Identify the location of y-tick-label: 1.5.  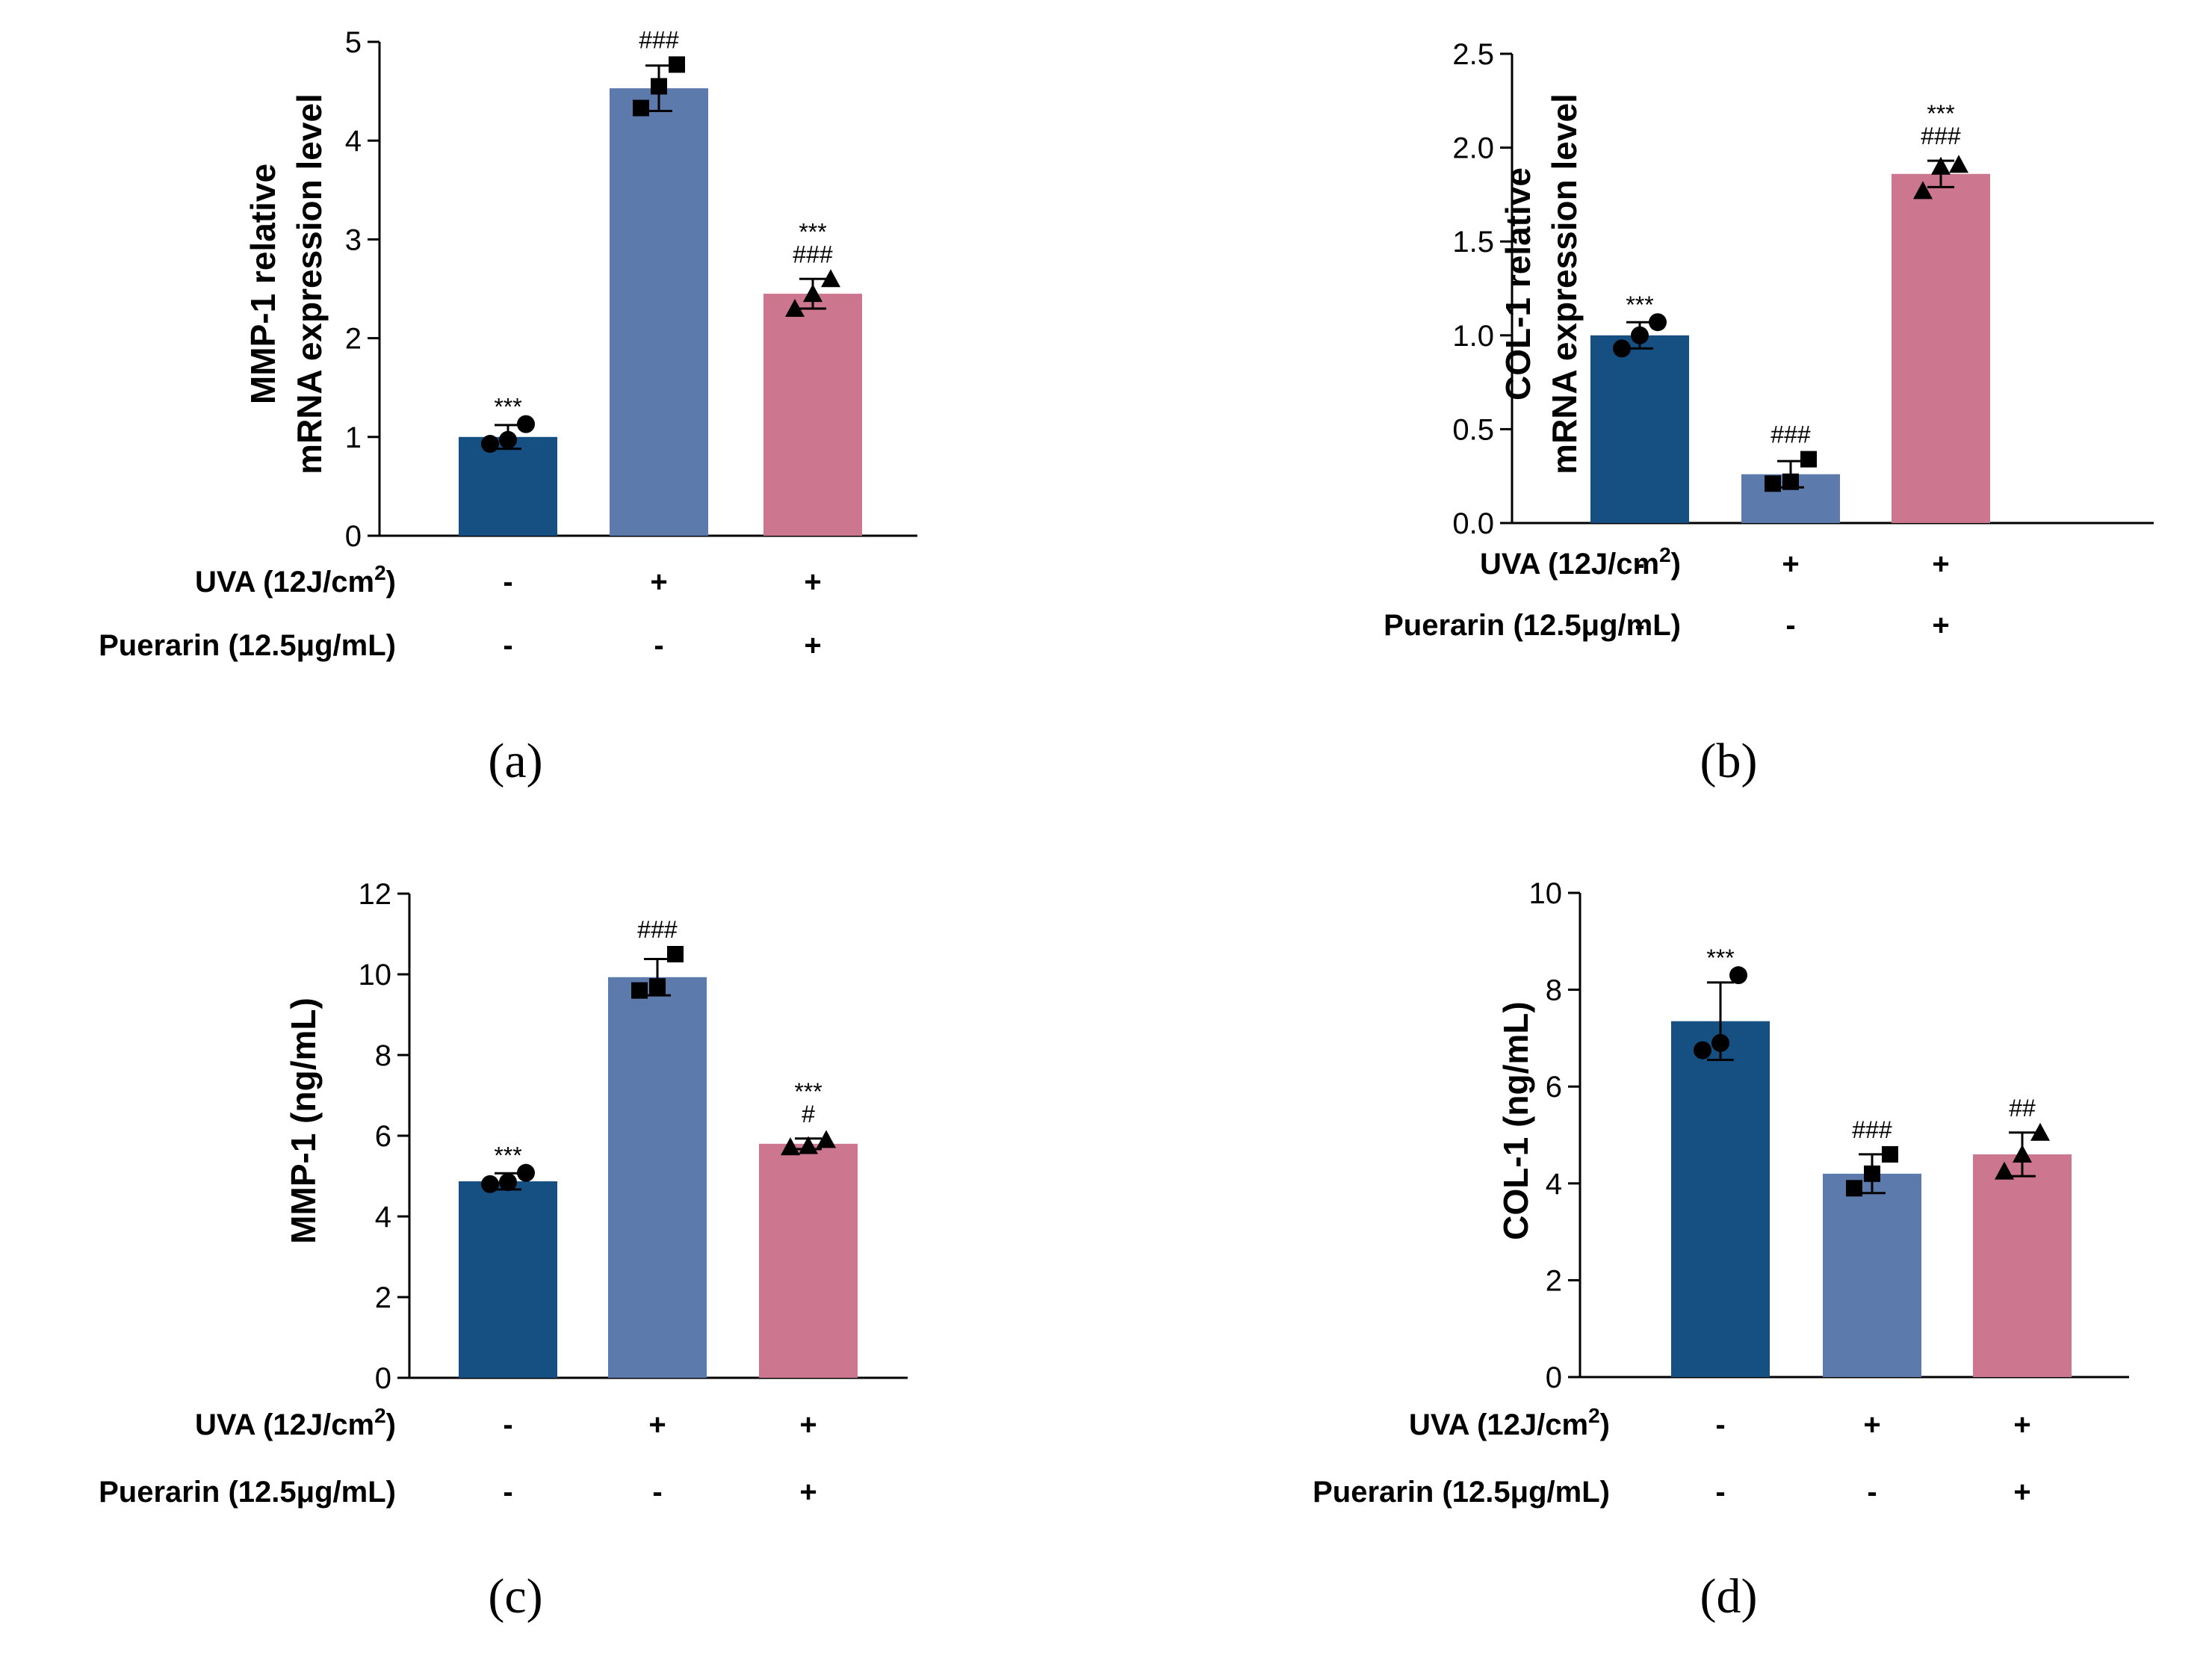
(1473, 242).